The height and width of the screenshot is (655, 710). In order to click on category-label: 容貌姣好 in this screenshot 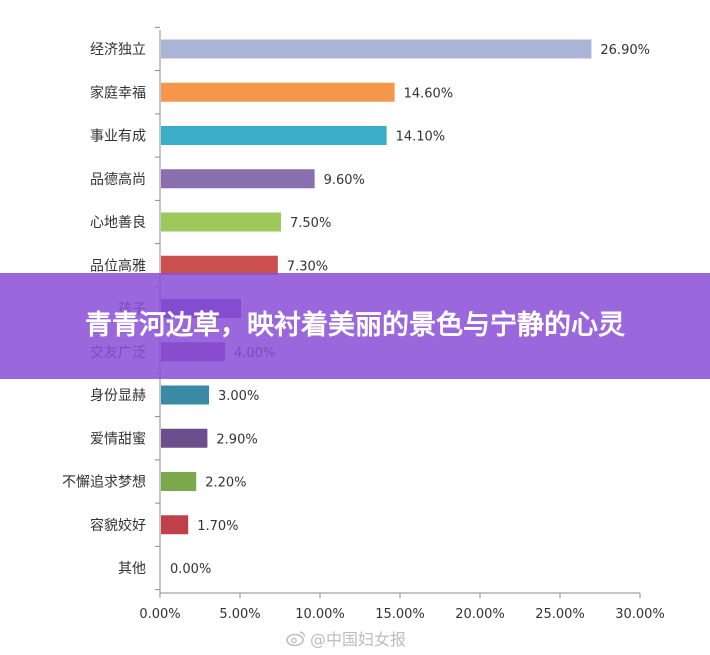, I will do `click(118, 525)`.